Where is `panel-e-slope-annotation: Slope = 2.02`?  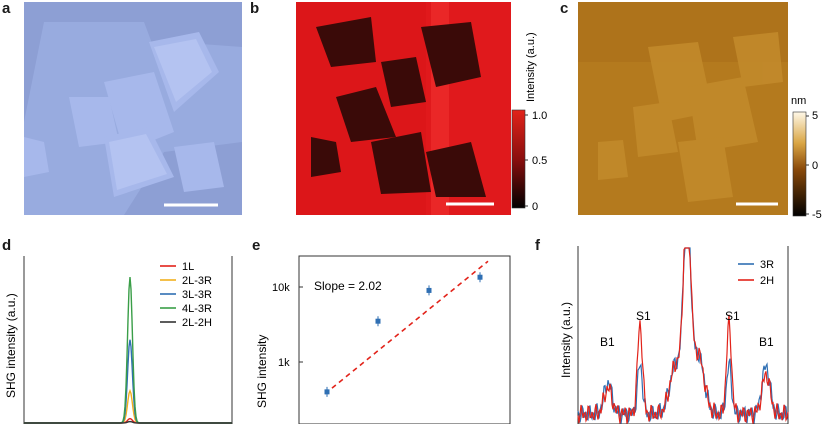 panel-e-slope-annotation: Slope = 2.02 is located at coordinates (348, 286).